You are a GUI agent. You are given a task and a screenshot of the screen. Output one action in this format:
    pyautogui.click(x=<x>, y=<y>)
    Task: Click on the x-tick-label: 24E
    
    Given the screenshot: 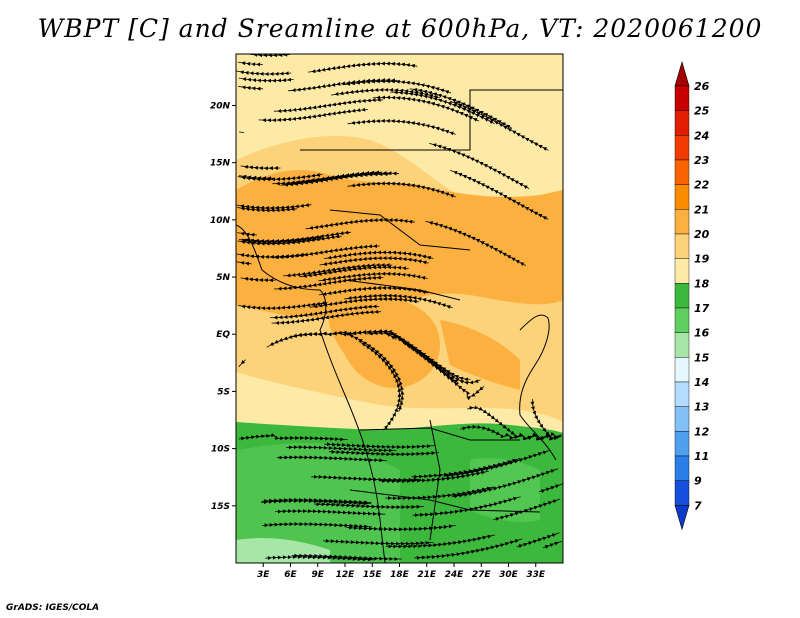 What is the action you would take?
    pyautogui.click(x=455, y=575)
    